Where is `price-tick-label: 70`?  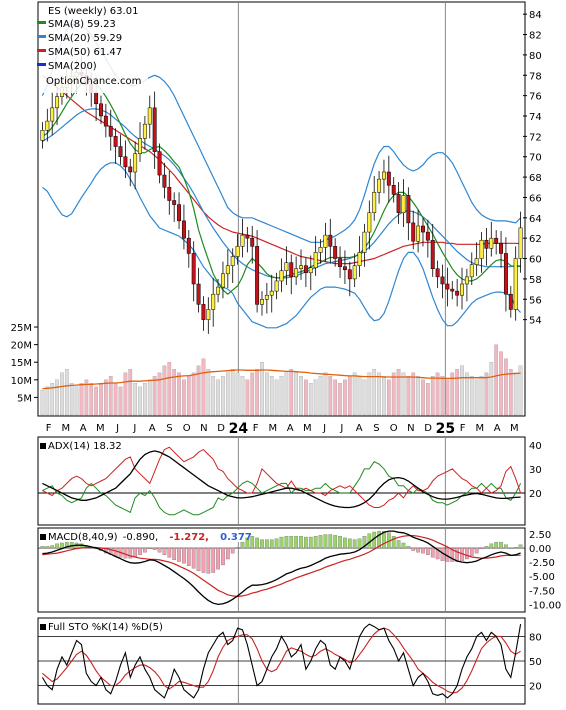 price-tick-label: 70 is located at coordinates (535, 158).